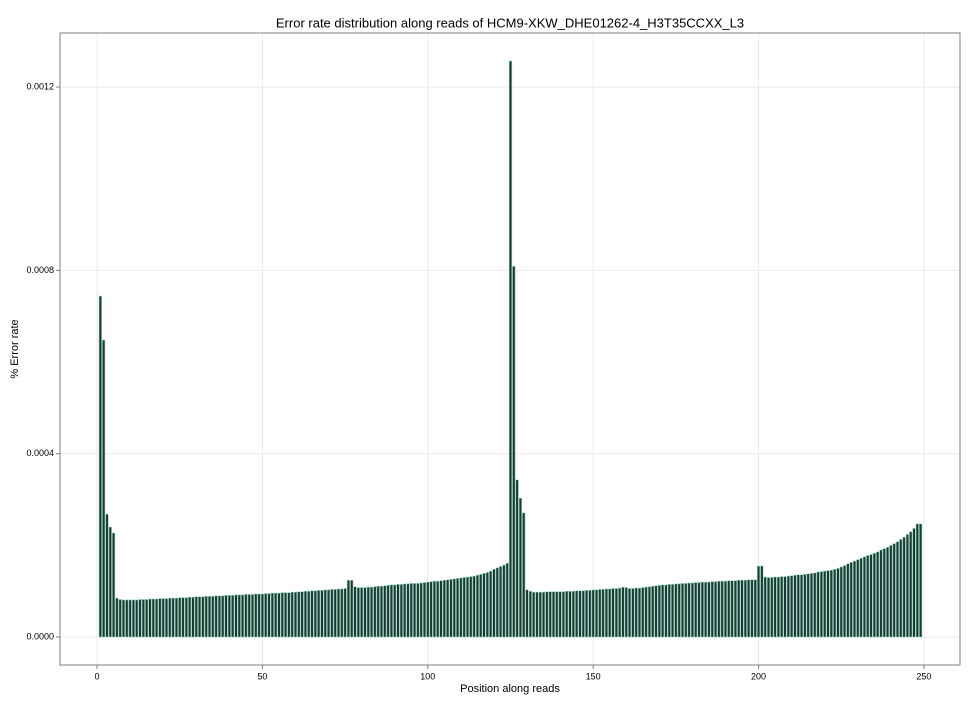 The width and height of the screenshot is (977, 704). What do you see at coordinates (923, 676) in the screenshot?
I see `x-tick-label: 250` at bounding box center [923, 676].